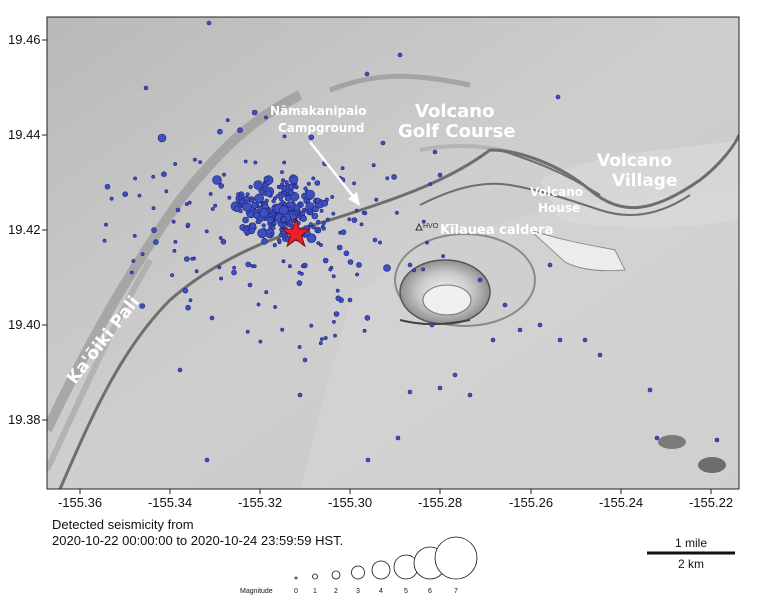 This screenshot has height=603, width=760. What do you see at coordinates (456, 591) in the screenshot?
I see `magnitude-legend-value: 7` at bounding box center [456, 591].